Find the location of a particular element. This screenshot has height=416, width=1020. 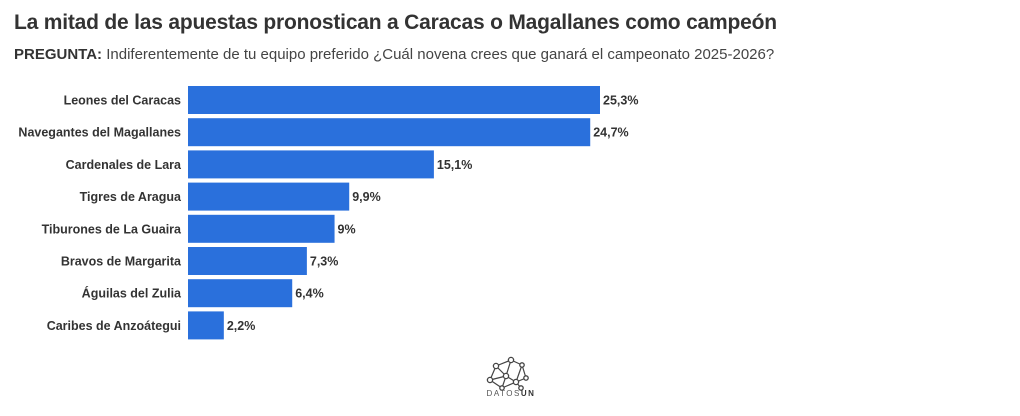

value-label: 15,1% is located at coordinates (454, 165).